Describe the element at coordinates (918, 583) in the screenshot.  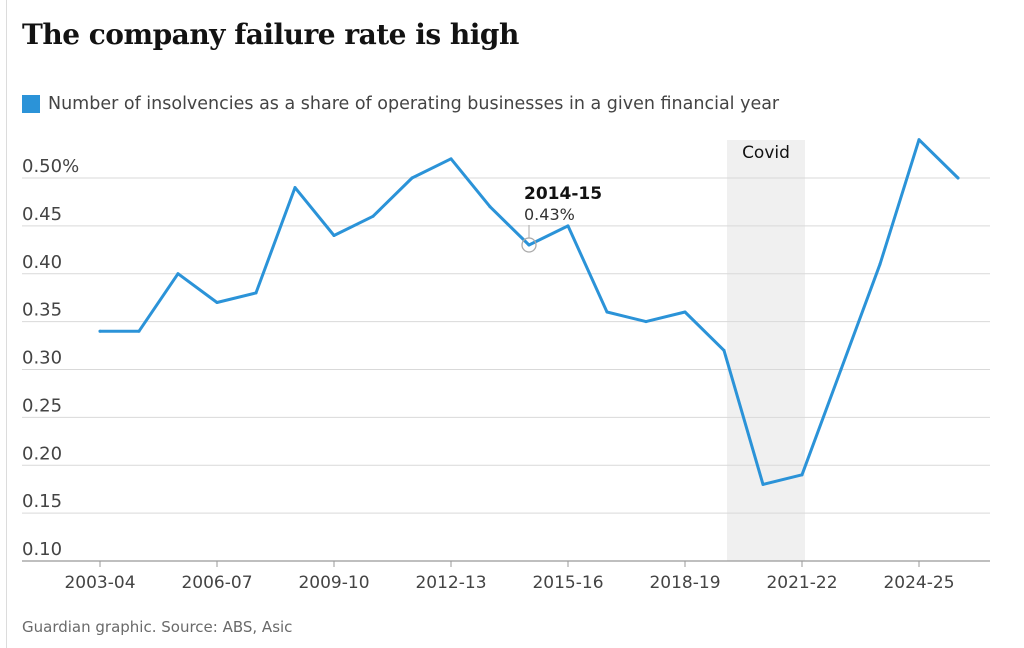
I see `x-tick-label: 2024-25` at that location.